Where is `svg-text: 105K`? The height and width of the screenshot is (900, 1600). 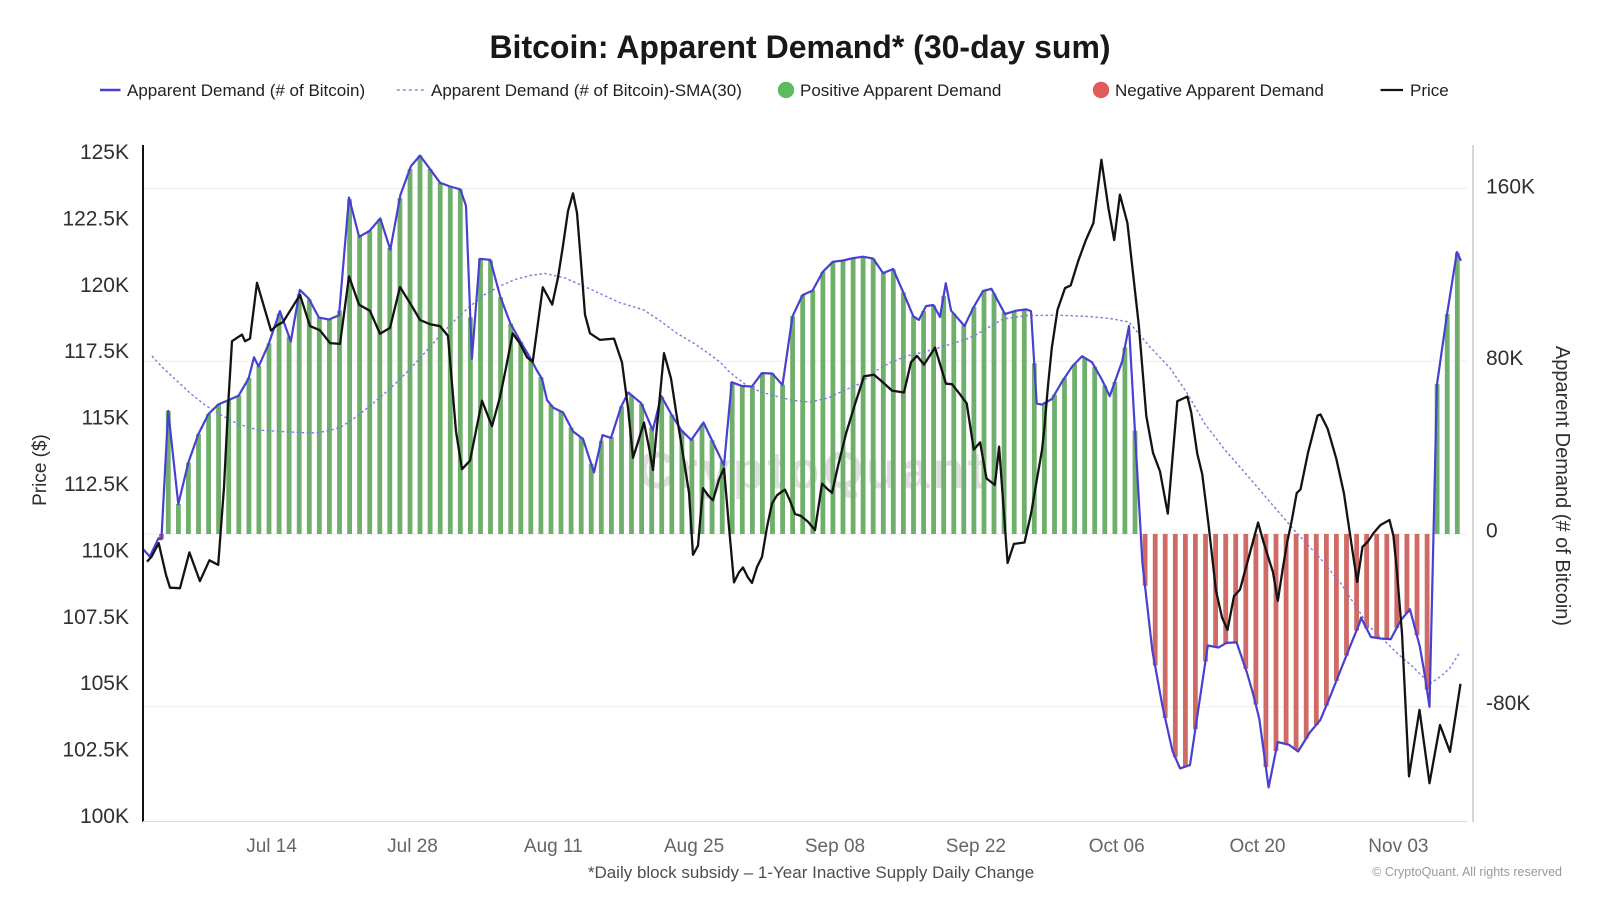 svg-text: 105K is located at coordinates (104, 683).